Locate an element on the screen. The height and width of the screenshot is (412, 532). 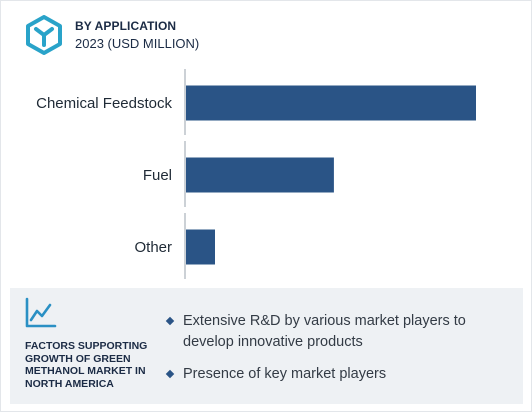
factor-text: Presence of key market players is located at coordinates (285, 374).